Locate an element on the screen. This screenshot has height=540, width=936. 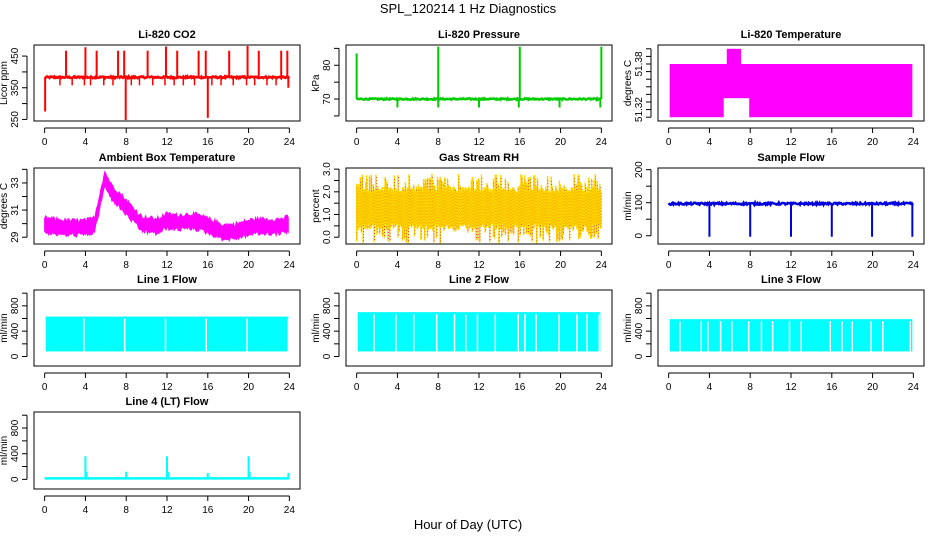
series-line3-flow is located at coordinates (791, 335).